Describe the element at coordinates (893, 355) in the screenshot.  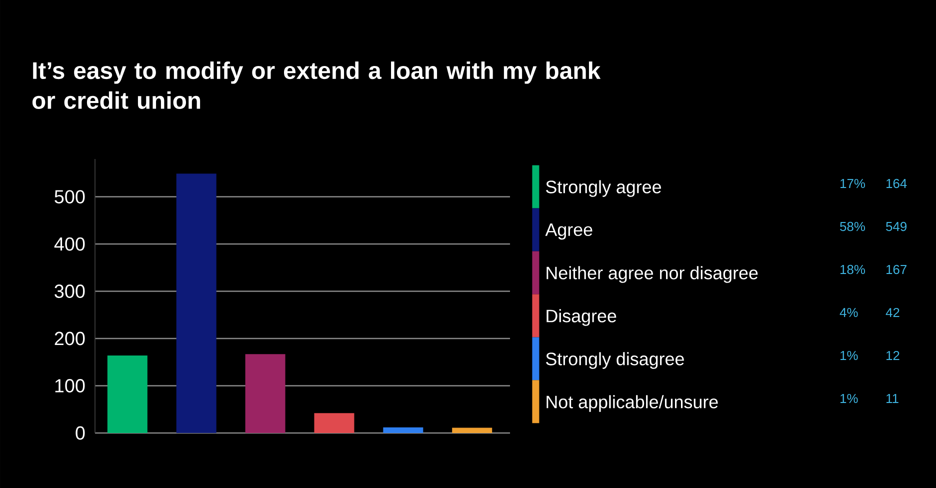
I see `text: 12` at that location.